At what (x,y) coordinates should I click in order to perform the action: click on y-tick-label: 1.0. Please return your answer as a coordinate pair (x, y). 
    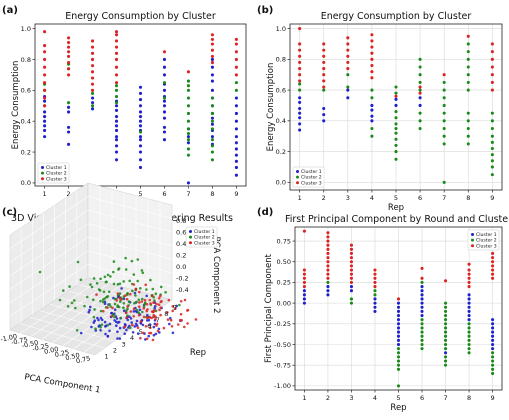
    Looking at the image, I should click on (281, 29).